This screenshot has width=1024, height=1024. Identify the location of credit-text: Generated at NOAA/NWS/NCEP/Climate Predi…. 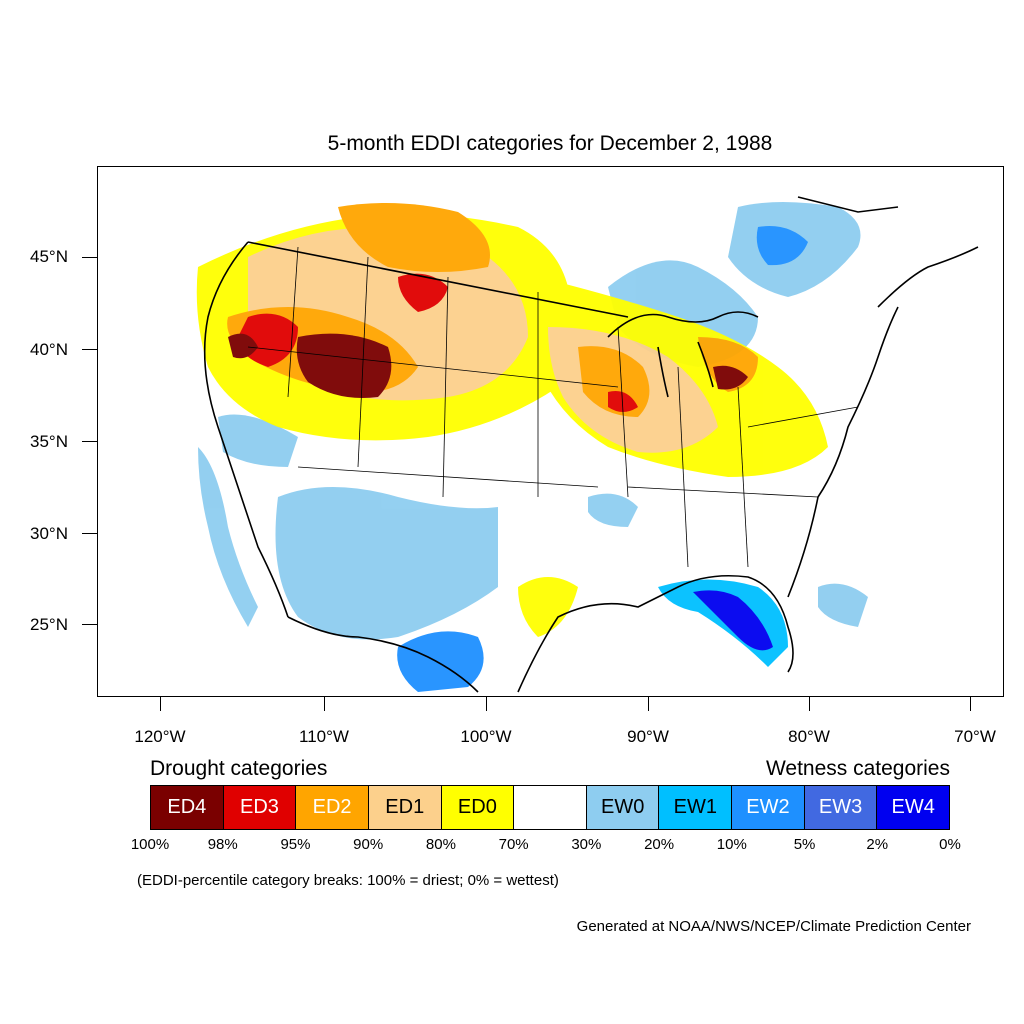
(773, 926).